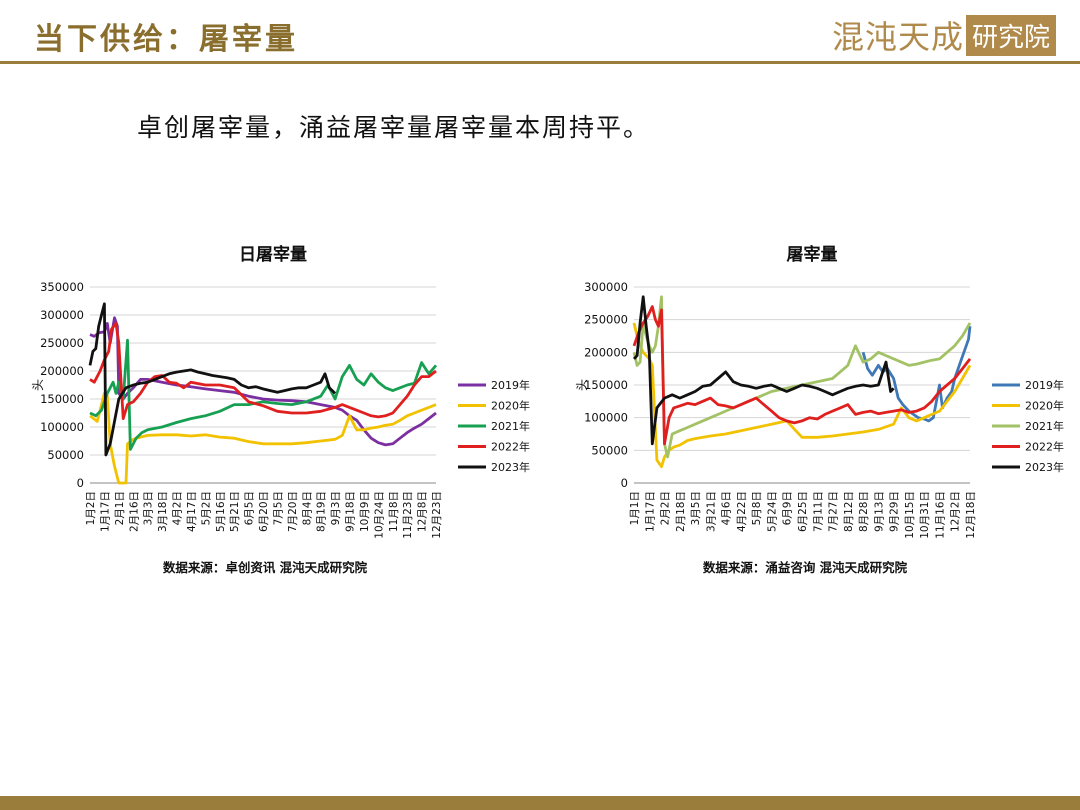  What do you see at coordinates (394, 511) in the screenshot?
I see `x-tick-label: 11月8日` at bounding box center [394, 511].